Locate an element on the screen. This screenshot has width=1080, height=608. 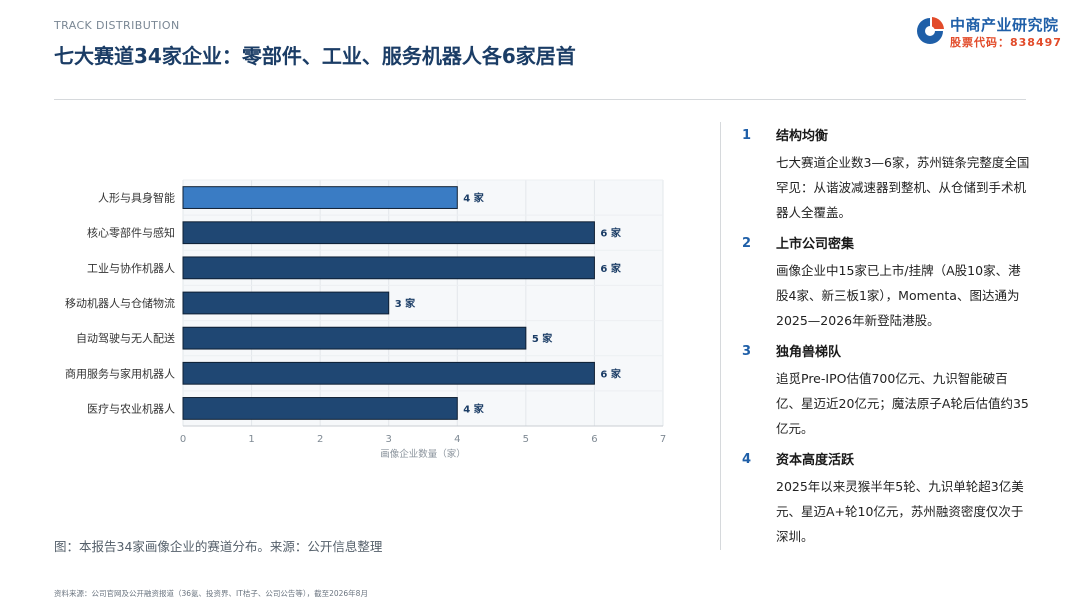
logo-icon is located at coordinates (930, 30).